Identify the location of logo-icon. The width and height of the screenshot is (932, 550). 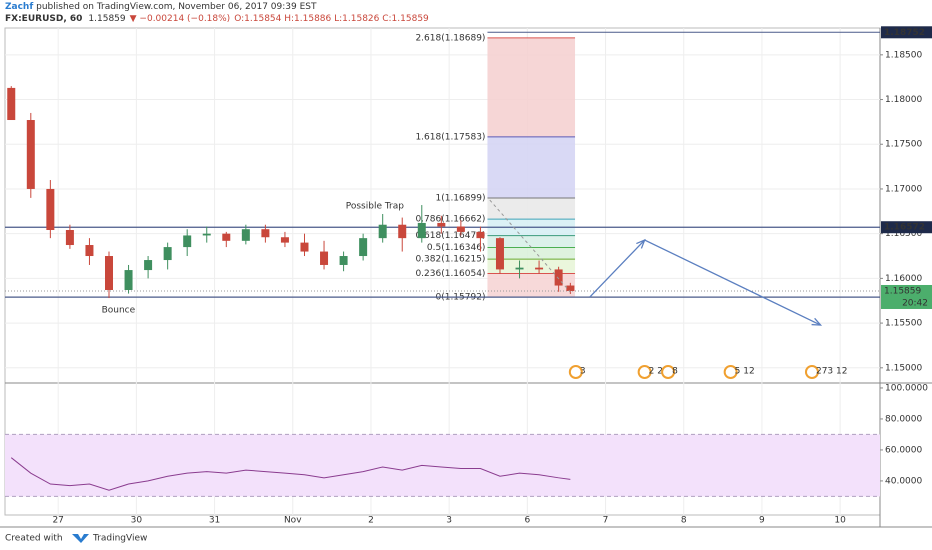
(80, 538).